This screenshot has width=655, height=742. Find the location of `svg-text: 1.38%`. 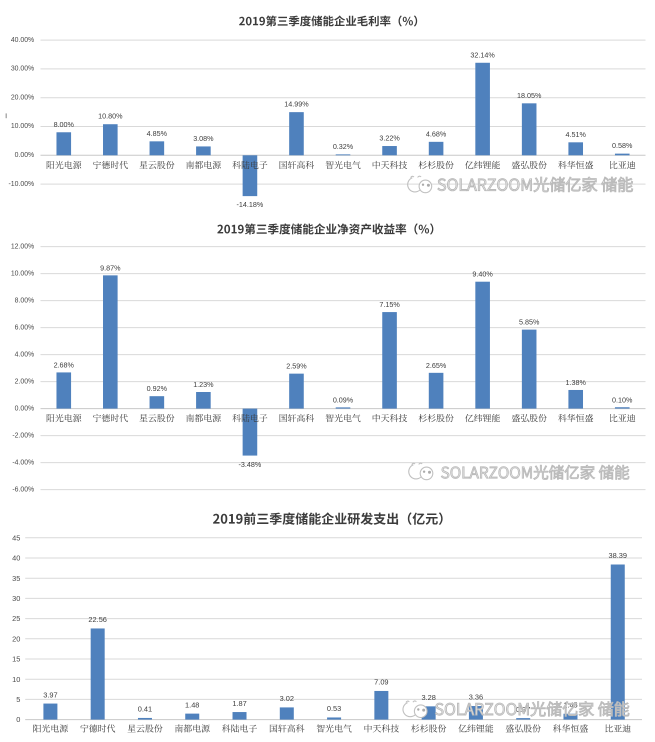

svg-text: 1.38% is located at coordinates (576, 382).